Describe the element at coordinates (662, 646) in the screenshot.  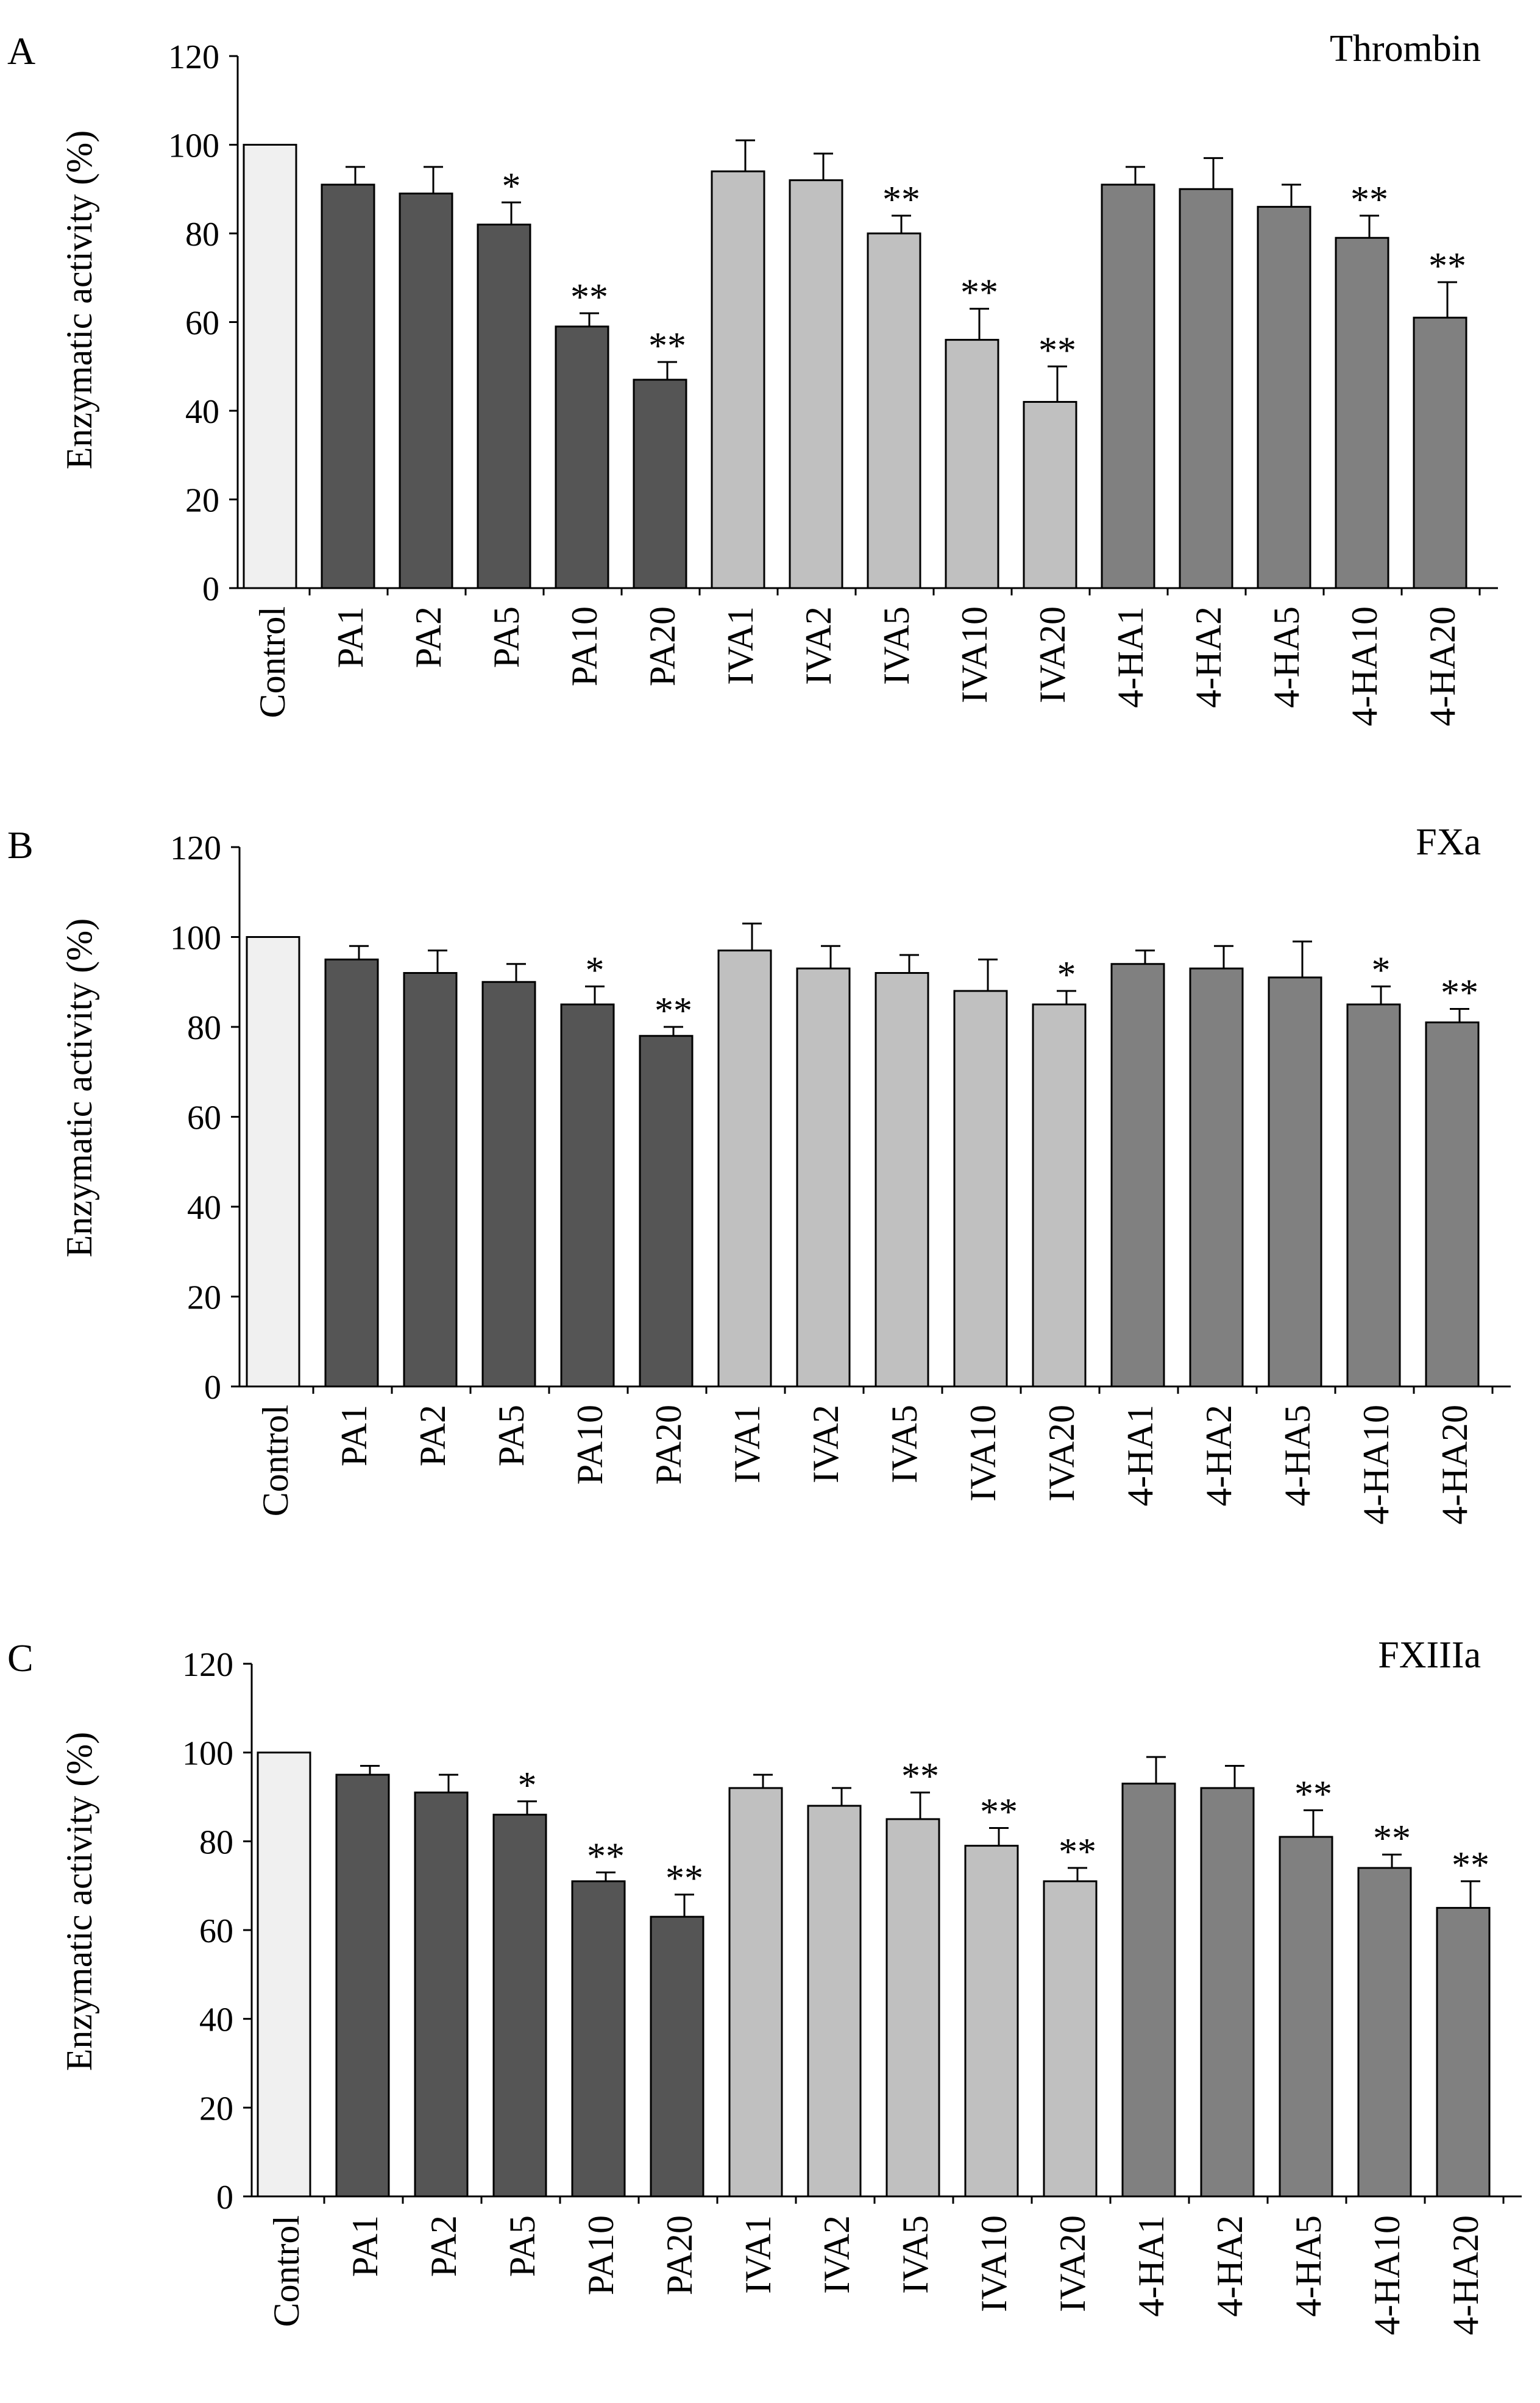
I see `panel-a-category-label: PA20` at that location.